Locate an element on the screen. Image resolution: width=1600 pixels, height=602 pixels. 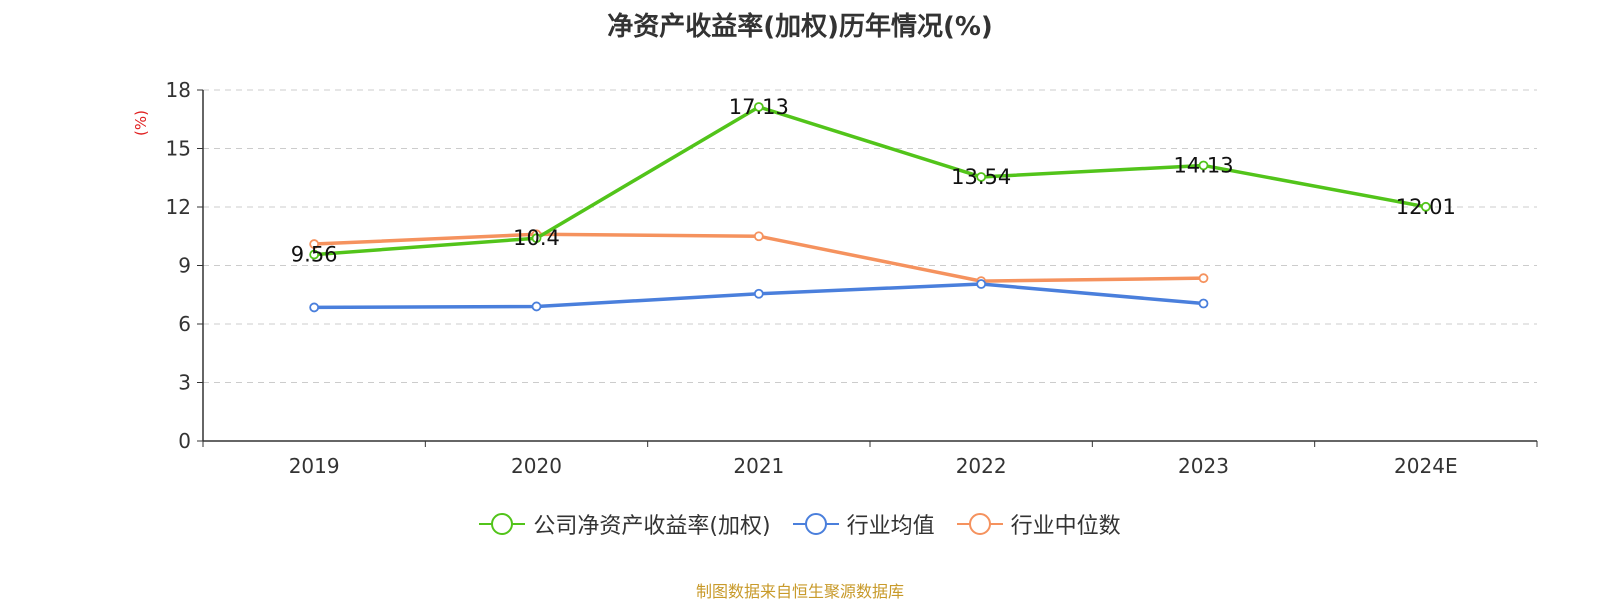
y-tick-label: 0 is located at coordinates (184, 441).